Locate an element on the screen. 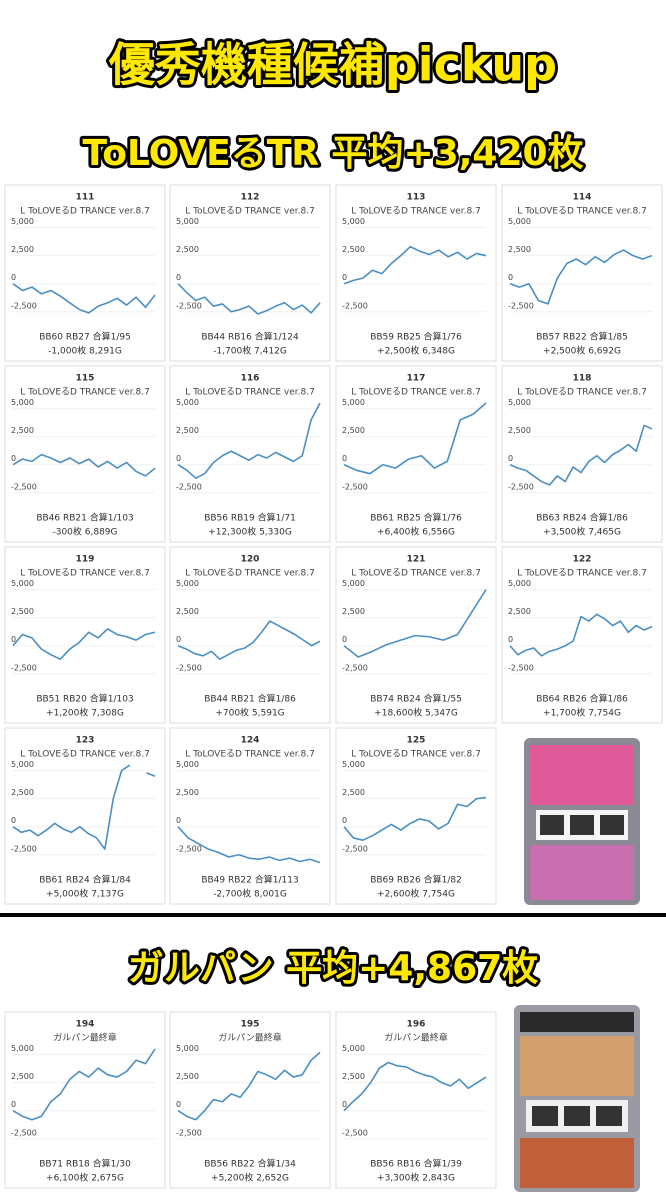  chart-stats: BB56 RB19 合算1/71 is located at coordinates (250, 518).